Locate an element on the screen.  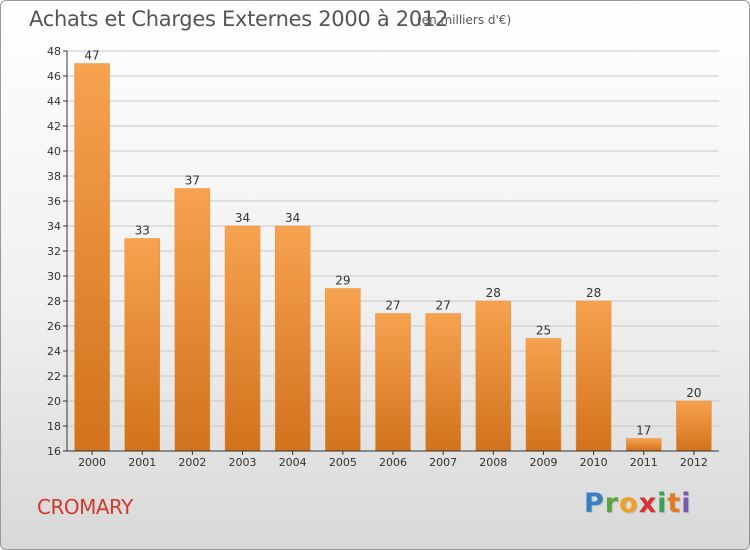
logo-letter: r is located at coordinates (612, 503).